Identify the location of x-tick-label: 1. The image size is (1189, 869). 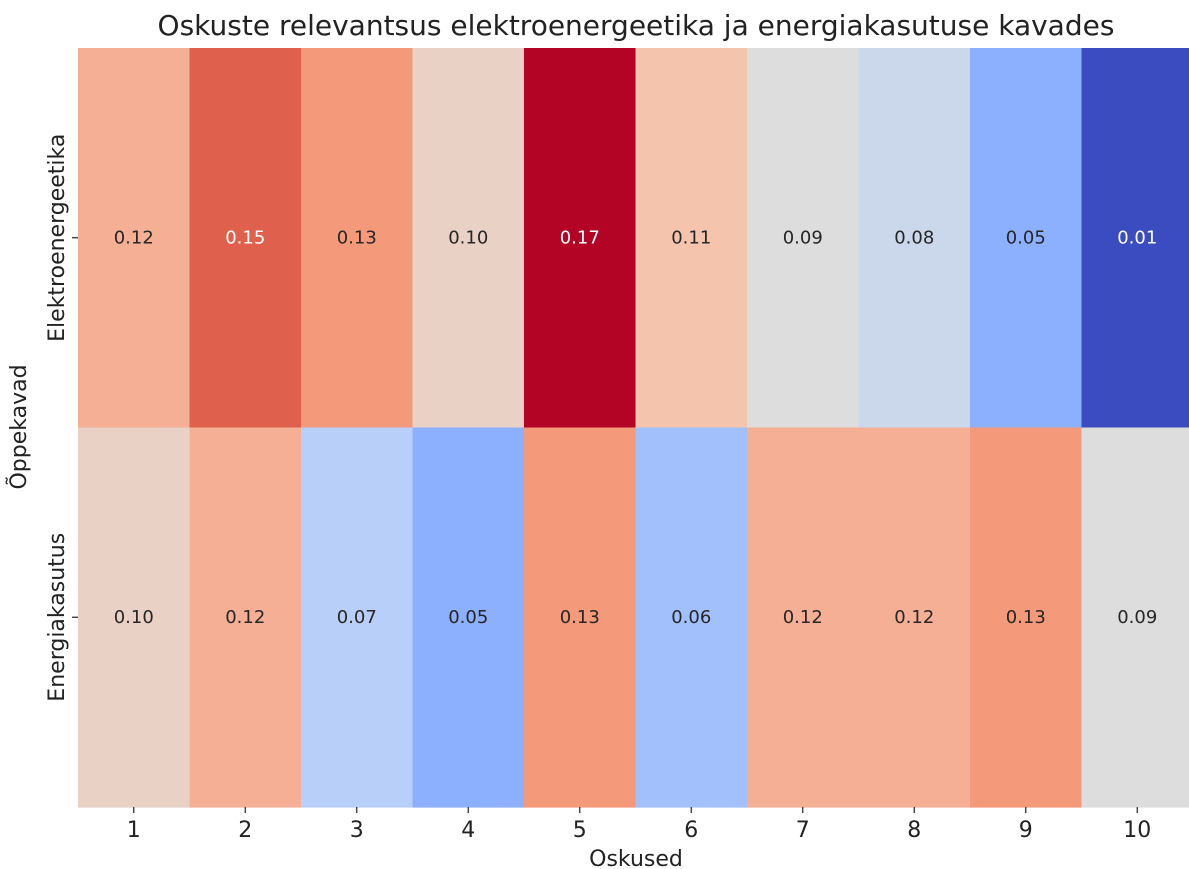
(134, 830).